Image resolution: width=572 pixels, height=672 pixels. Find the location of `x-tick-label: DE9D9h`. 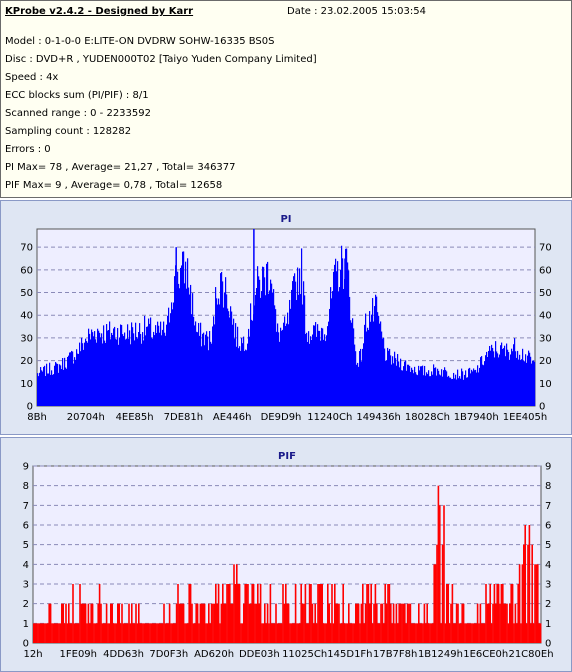

x-tick-label: DE9D9h is located at coordinates (281, 417).